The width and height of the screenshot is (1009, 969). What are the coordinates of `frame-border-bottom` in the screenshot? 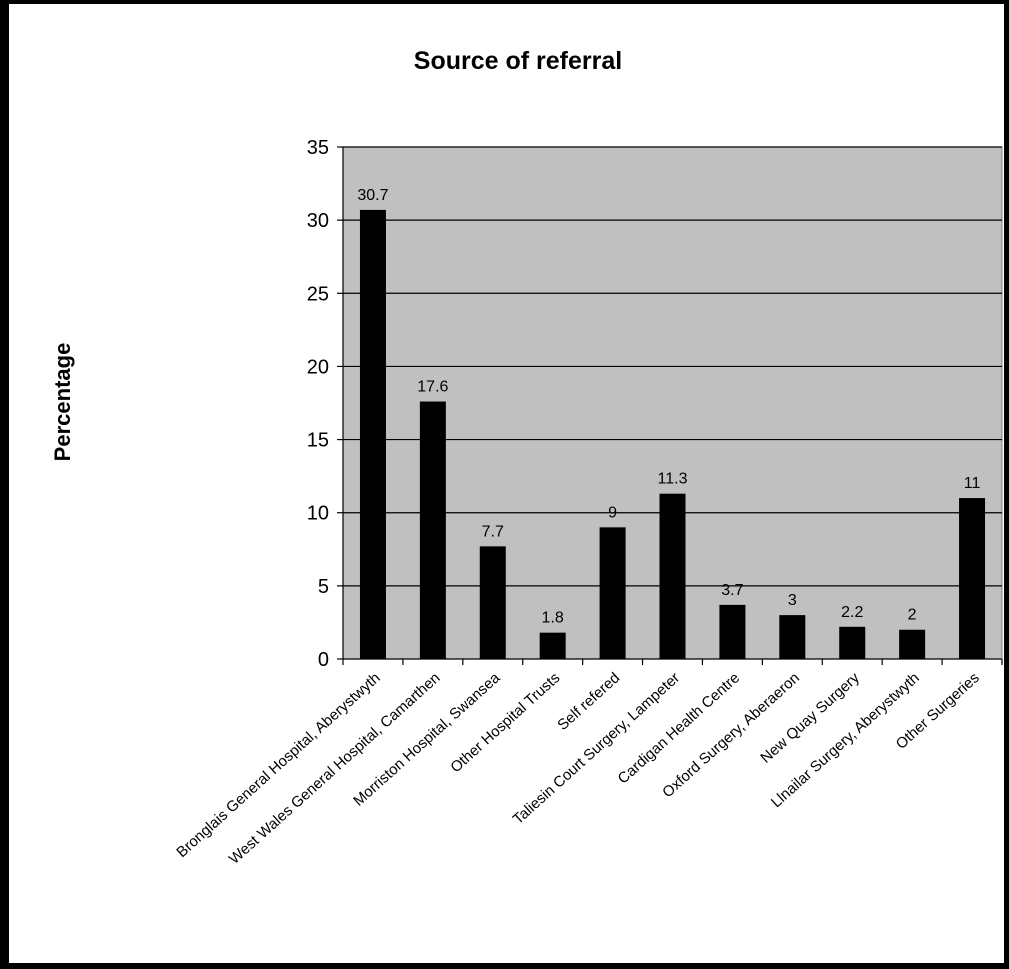 It's located at (504, 966).